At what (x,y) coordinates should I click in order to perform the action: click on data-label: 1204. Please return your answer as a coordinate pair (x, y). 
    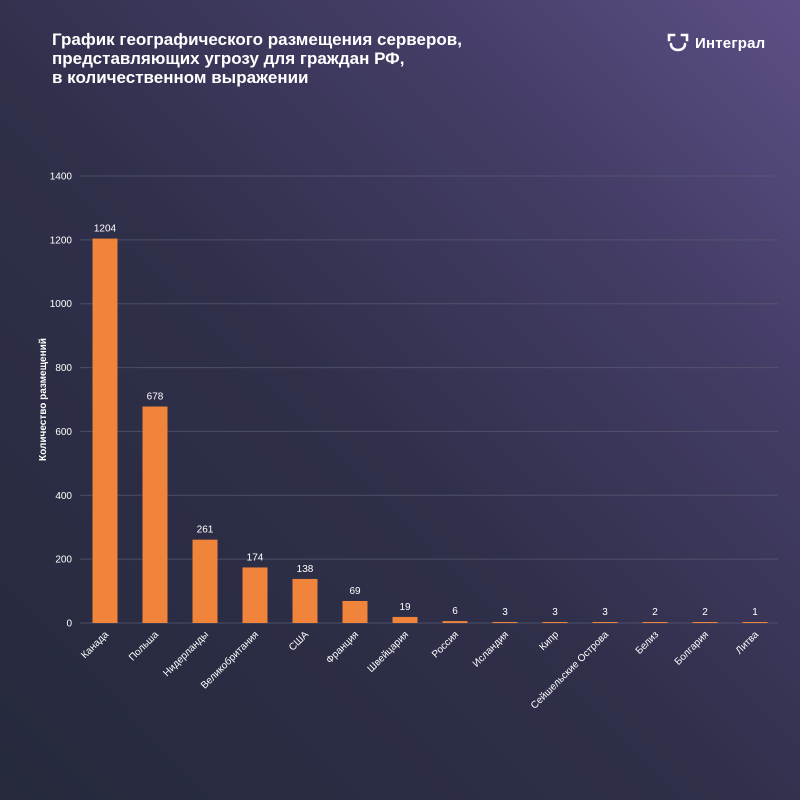
    Looking at the image, I should click on (105, 229).